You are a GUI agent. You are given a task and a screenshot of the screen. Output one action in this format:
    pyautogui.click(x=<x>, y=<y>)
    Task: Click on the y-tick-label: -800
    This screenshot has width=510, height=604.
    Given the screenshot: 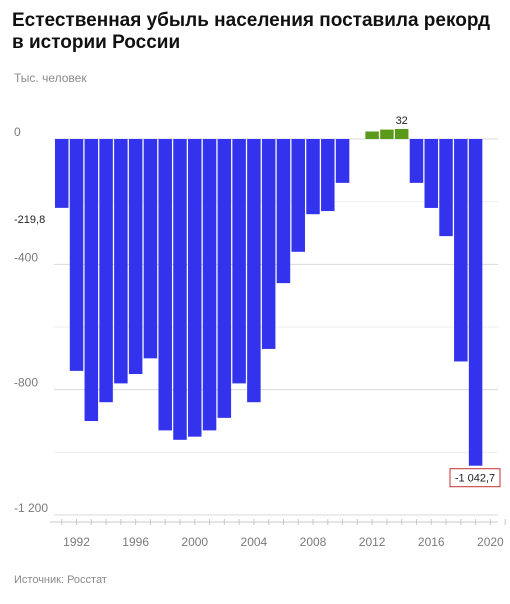 What is the action you would take?
    pyautogui.click(x=26, y=383)
    